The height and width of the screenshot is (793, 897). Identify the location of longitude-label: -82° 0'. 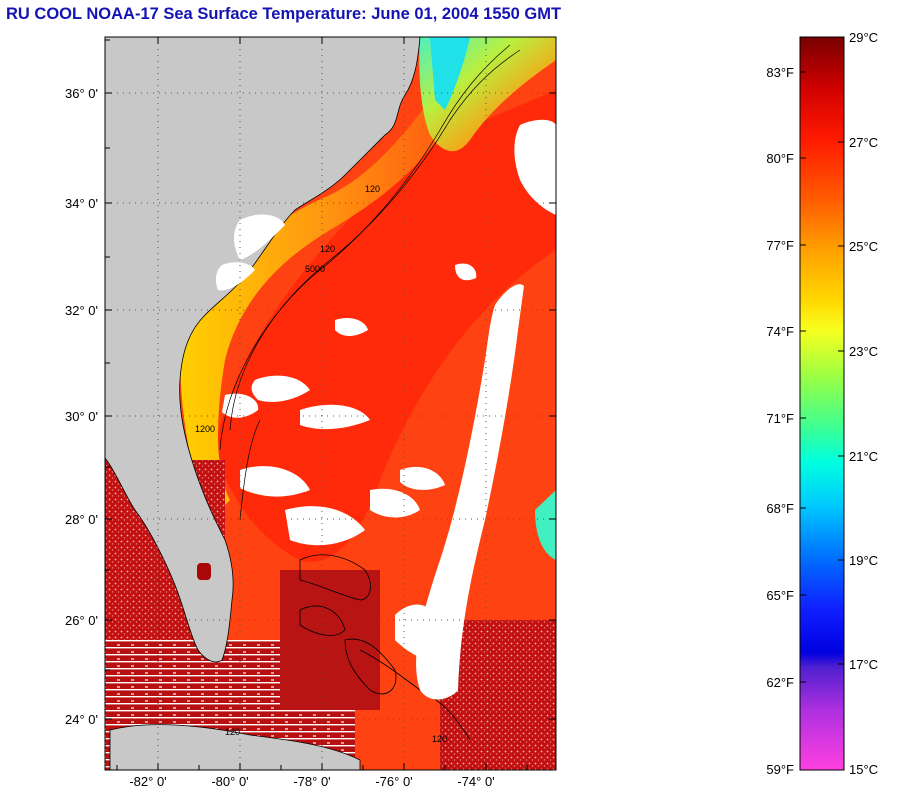
(148, 781).